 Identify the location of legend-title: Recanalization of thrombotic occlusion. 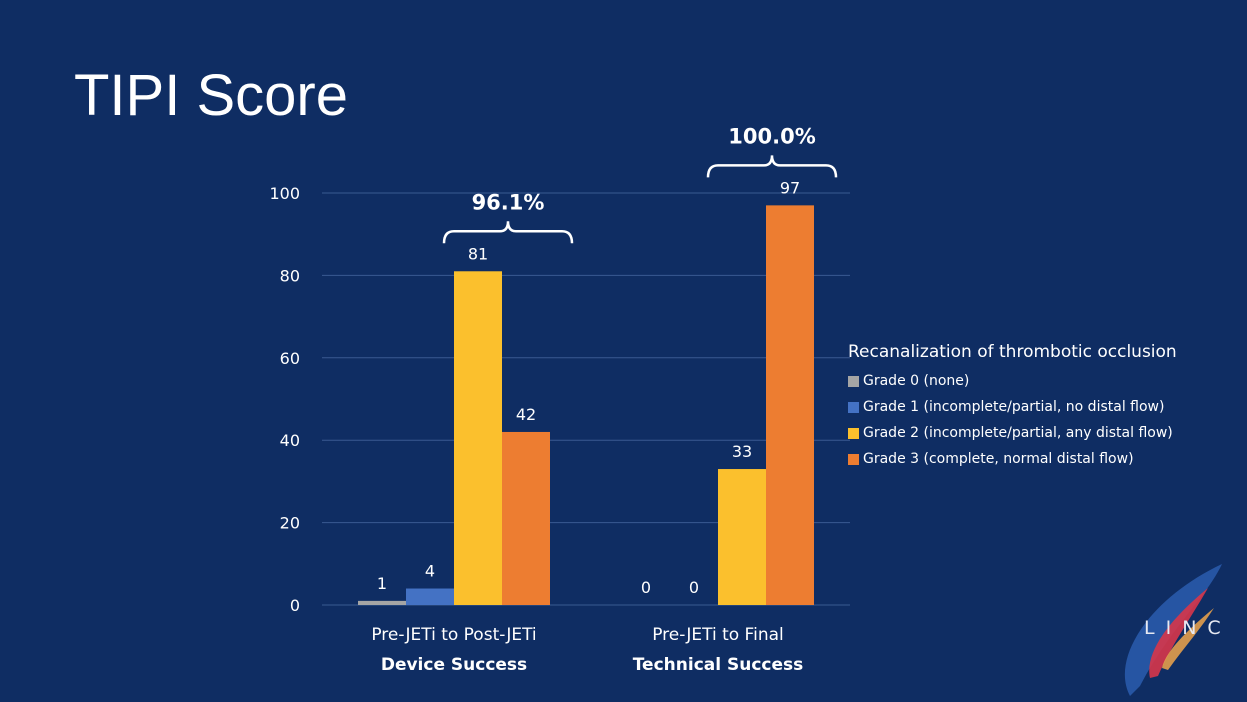
(1012, 352).